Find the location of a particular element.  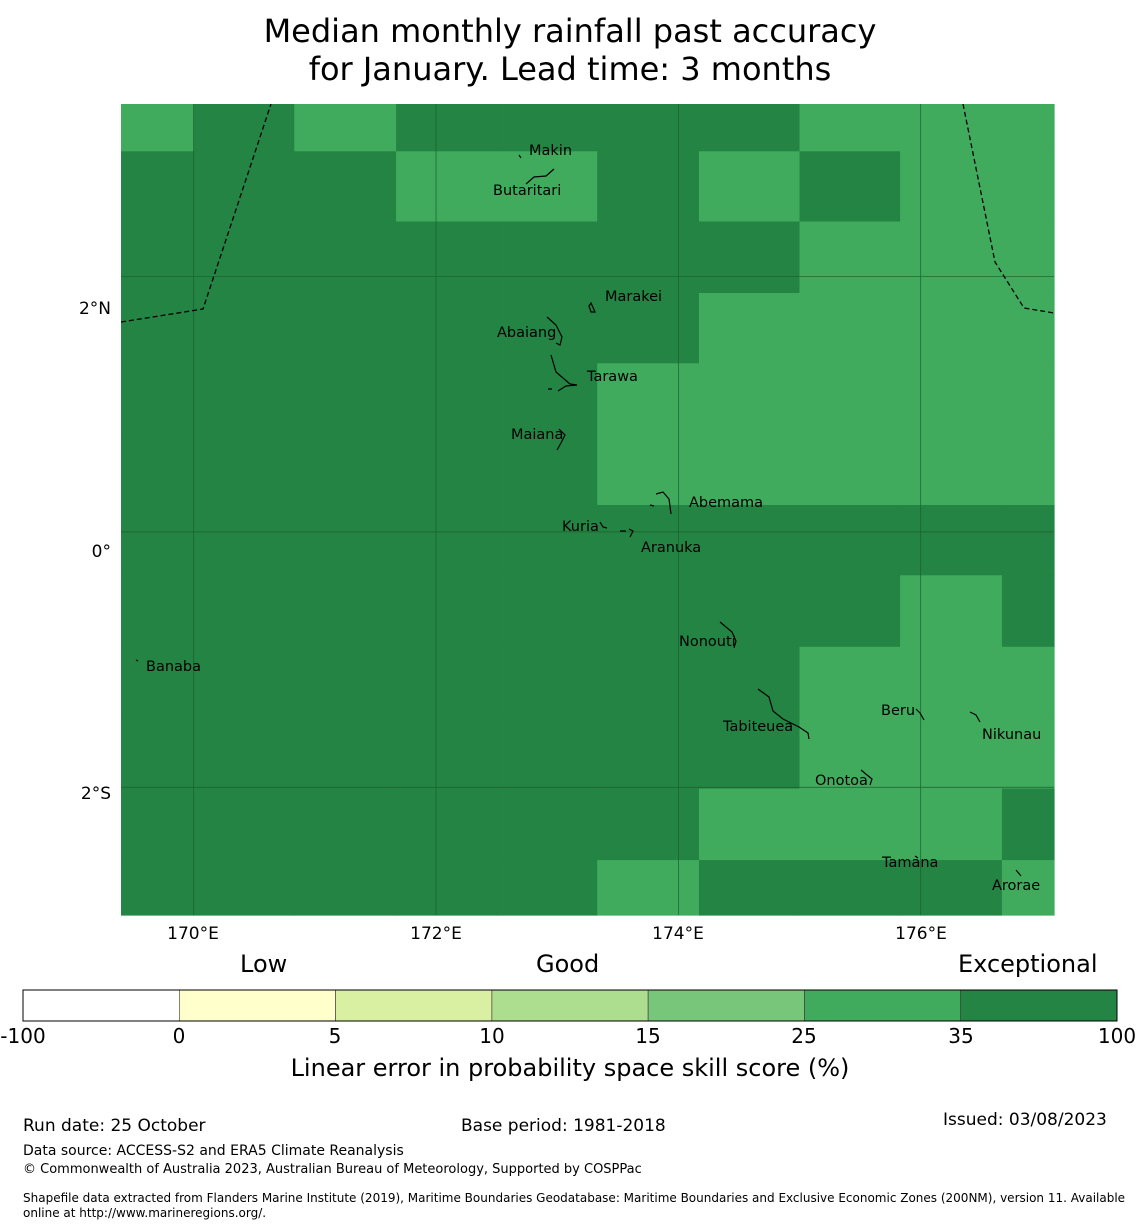

colorbar-heading-low: Low is located at coordinates (264, 964).